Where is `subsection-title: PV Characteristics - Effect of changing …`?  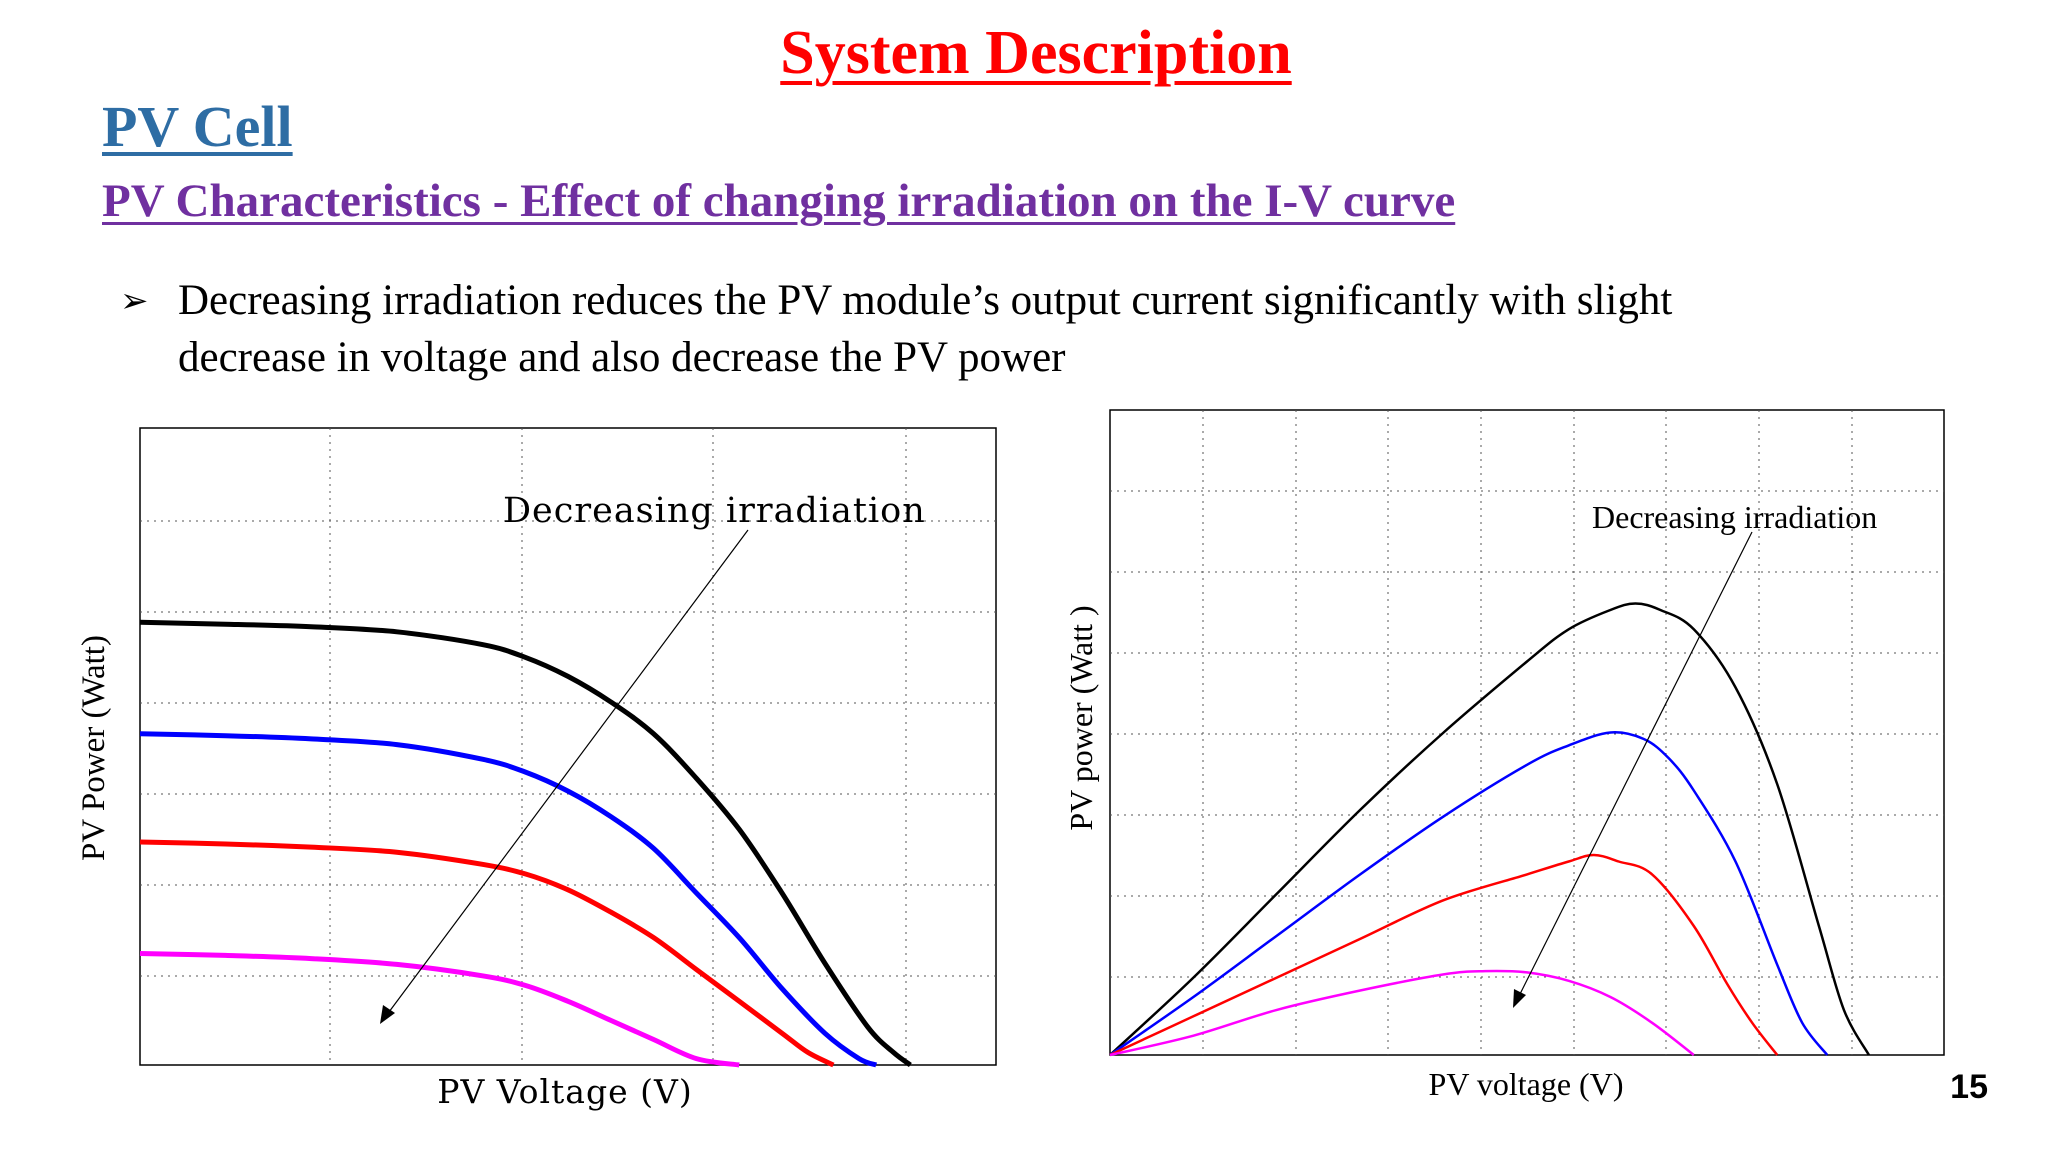
subsection-title: PV Characteristics - Effect of changing … is located at coordinates (779, 201).